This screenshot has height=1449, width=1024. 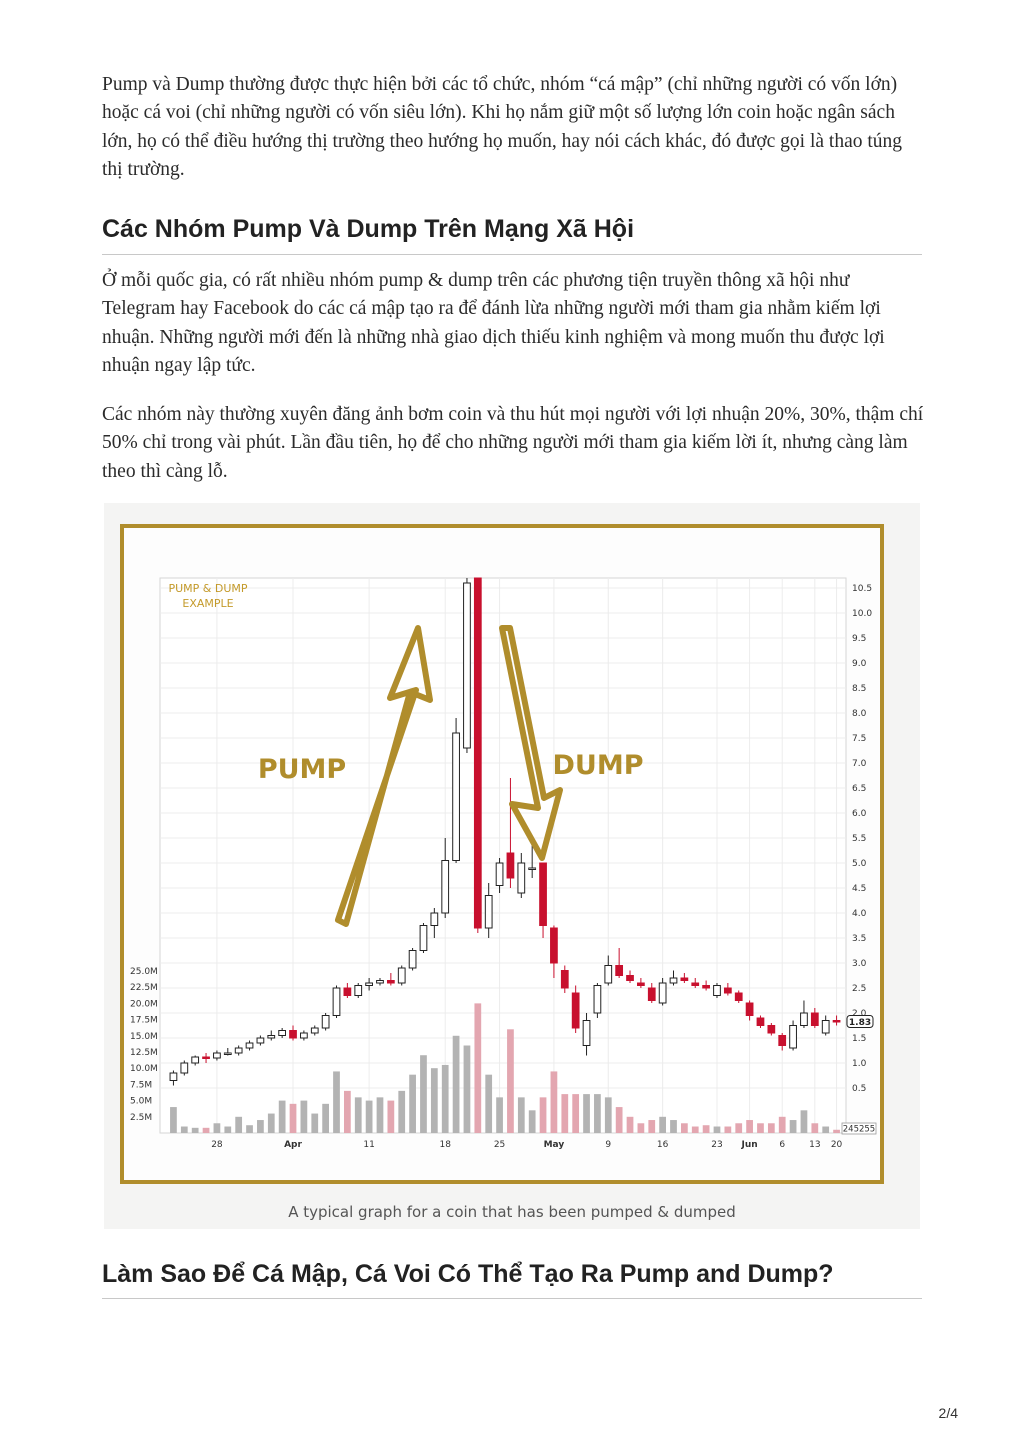 What do you see at coordinates (144, 1037) in the screenshot?
I see `volume-tick-label: 15.0M` at bounding box center [144, 1037].